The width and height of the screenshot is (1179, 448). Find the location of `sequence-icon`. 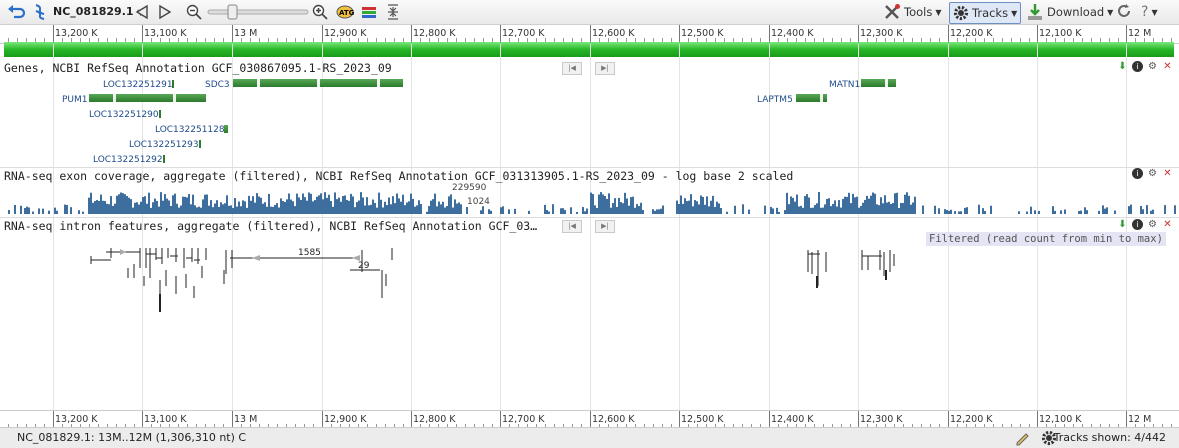

sequence-icon is located at coordinates (40, 12).